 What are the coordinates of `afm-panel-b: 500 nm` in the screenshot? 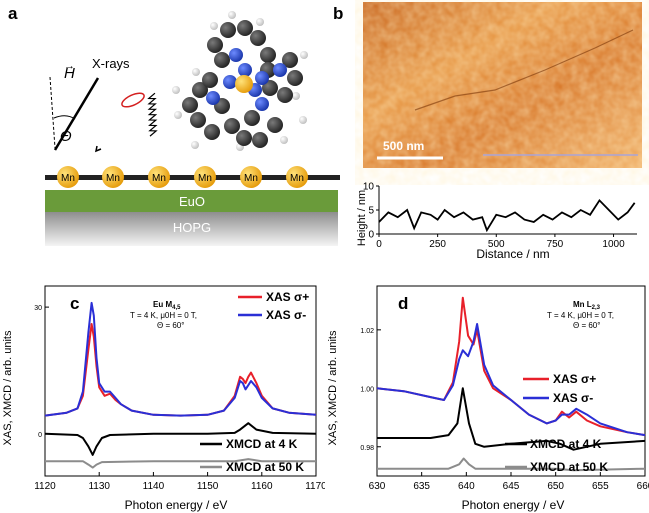 It's located at (502, 85).